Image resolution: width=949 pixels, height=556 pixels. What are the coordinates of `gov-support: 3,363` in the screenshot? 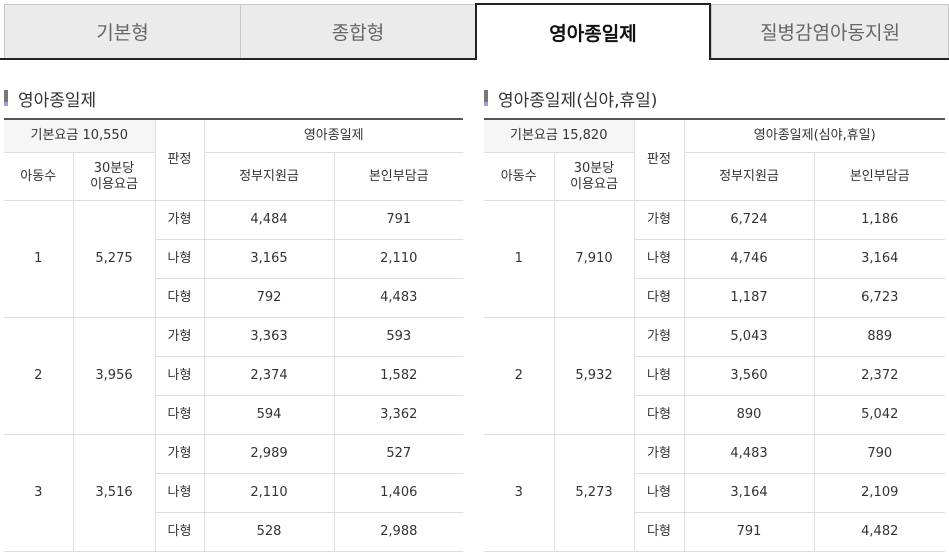 It's located at (269, 337).